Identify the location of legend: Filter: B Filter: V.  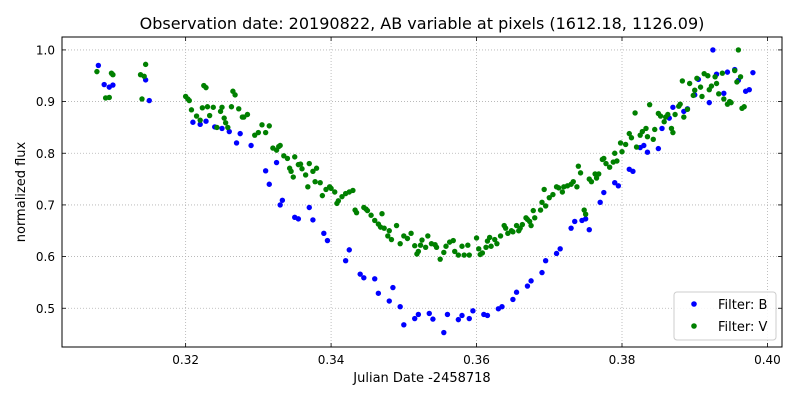
(725, 316).